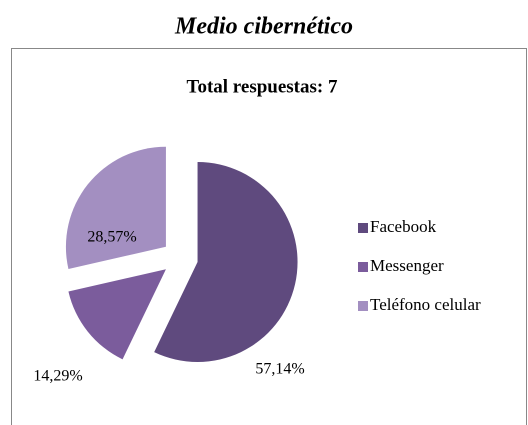 The width and height of the screenshot is (528, 425). Describe the element at coordinates (111, 237) in the screenshot. I see `data-label: 28,57%` at that location.